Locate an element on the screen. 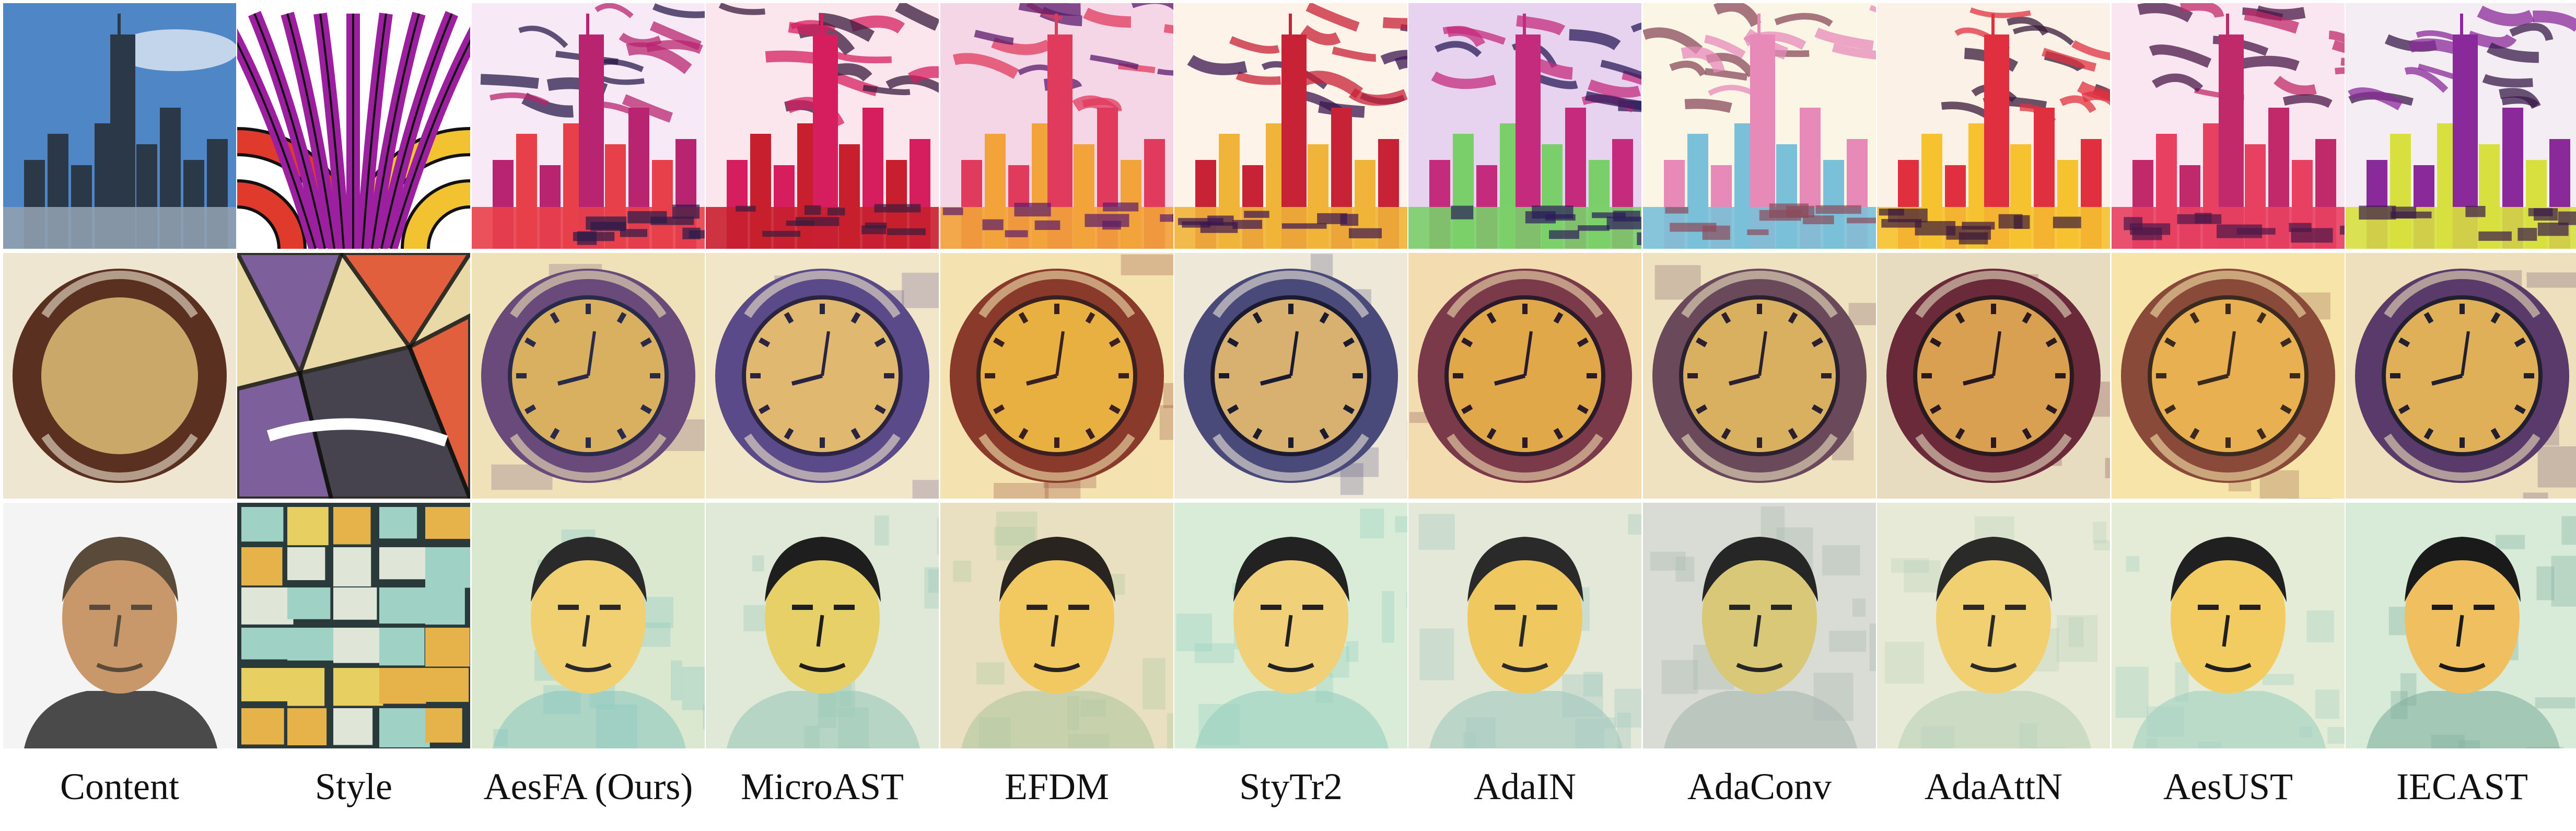 This screenshot has width=2576, height=831. column-label-10: IECAST is located at coordinates (2462, 786).